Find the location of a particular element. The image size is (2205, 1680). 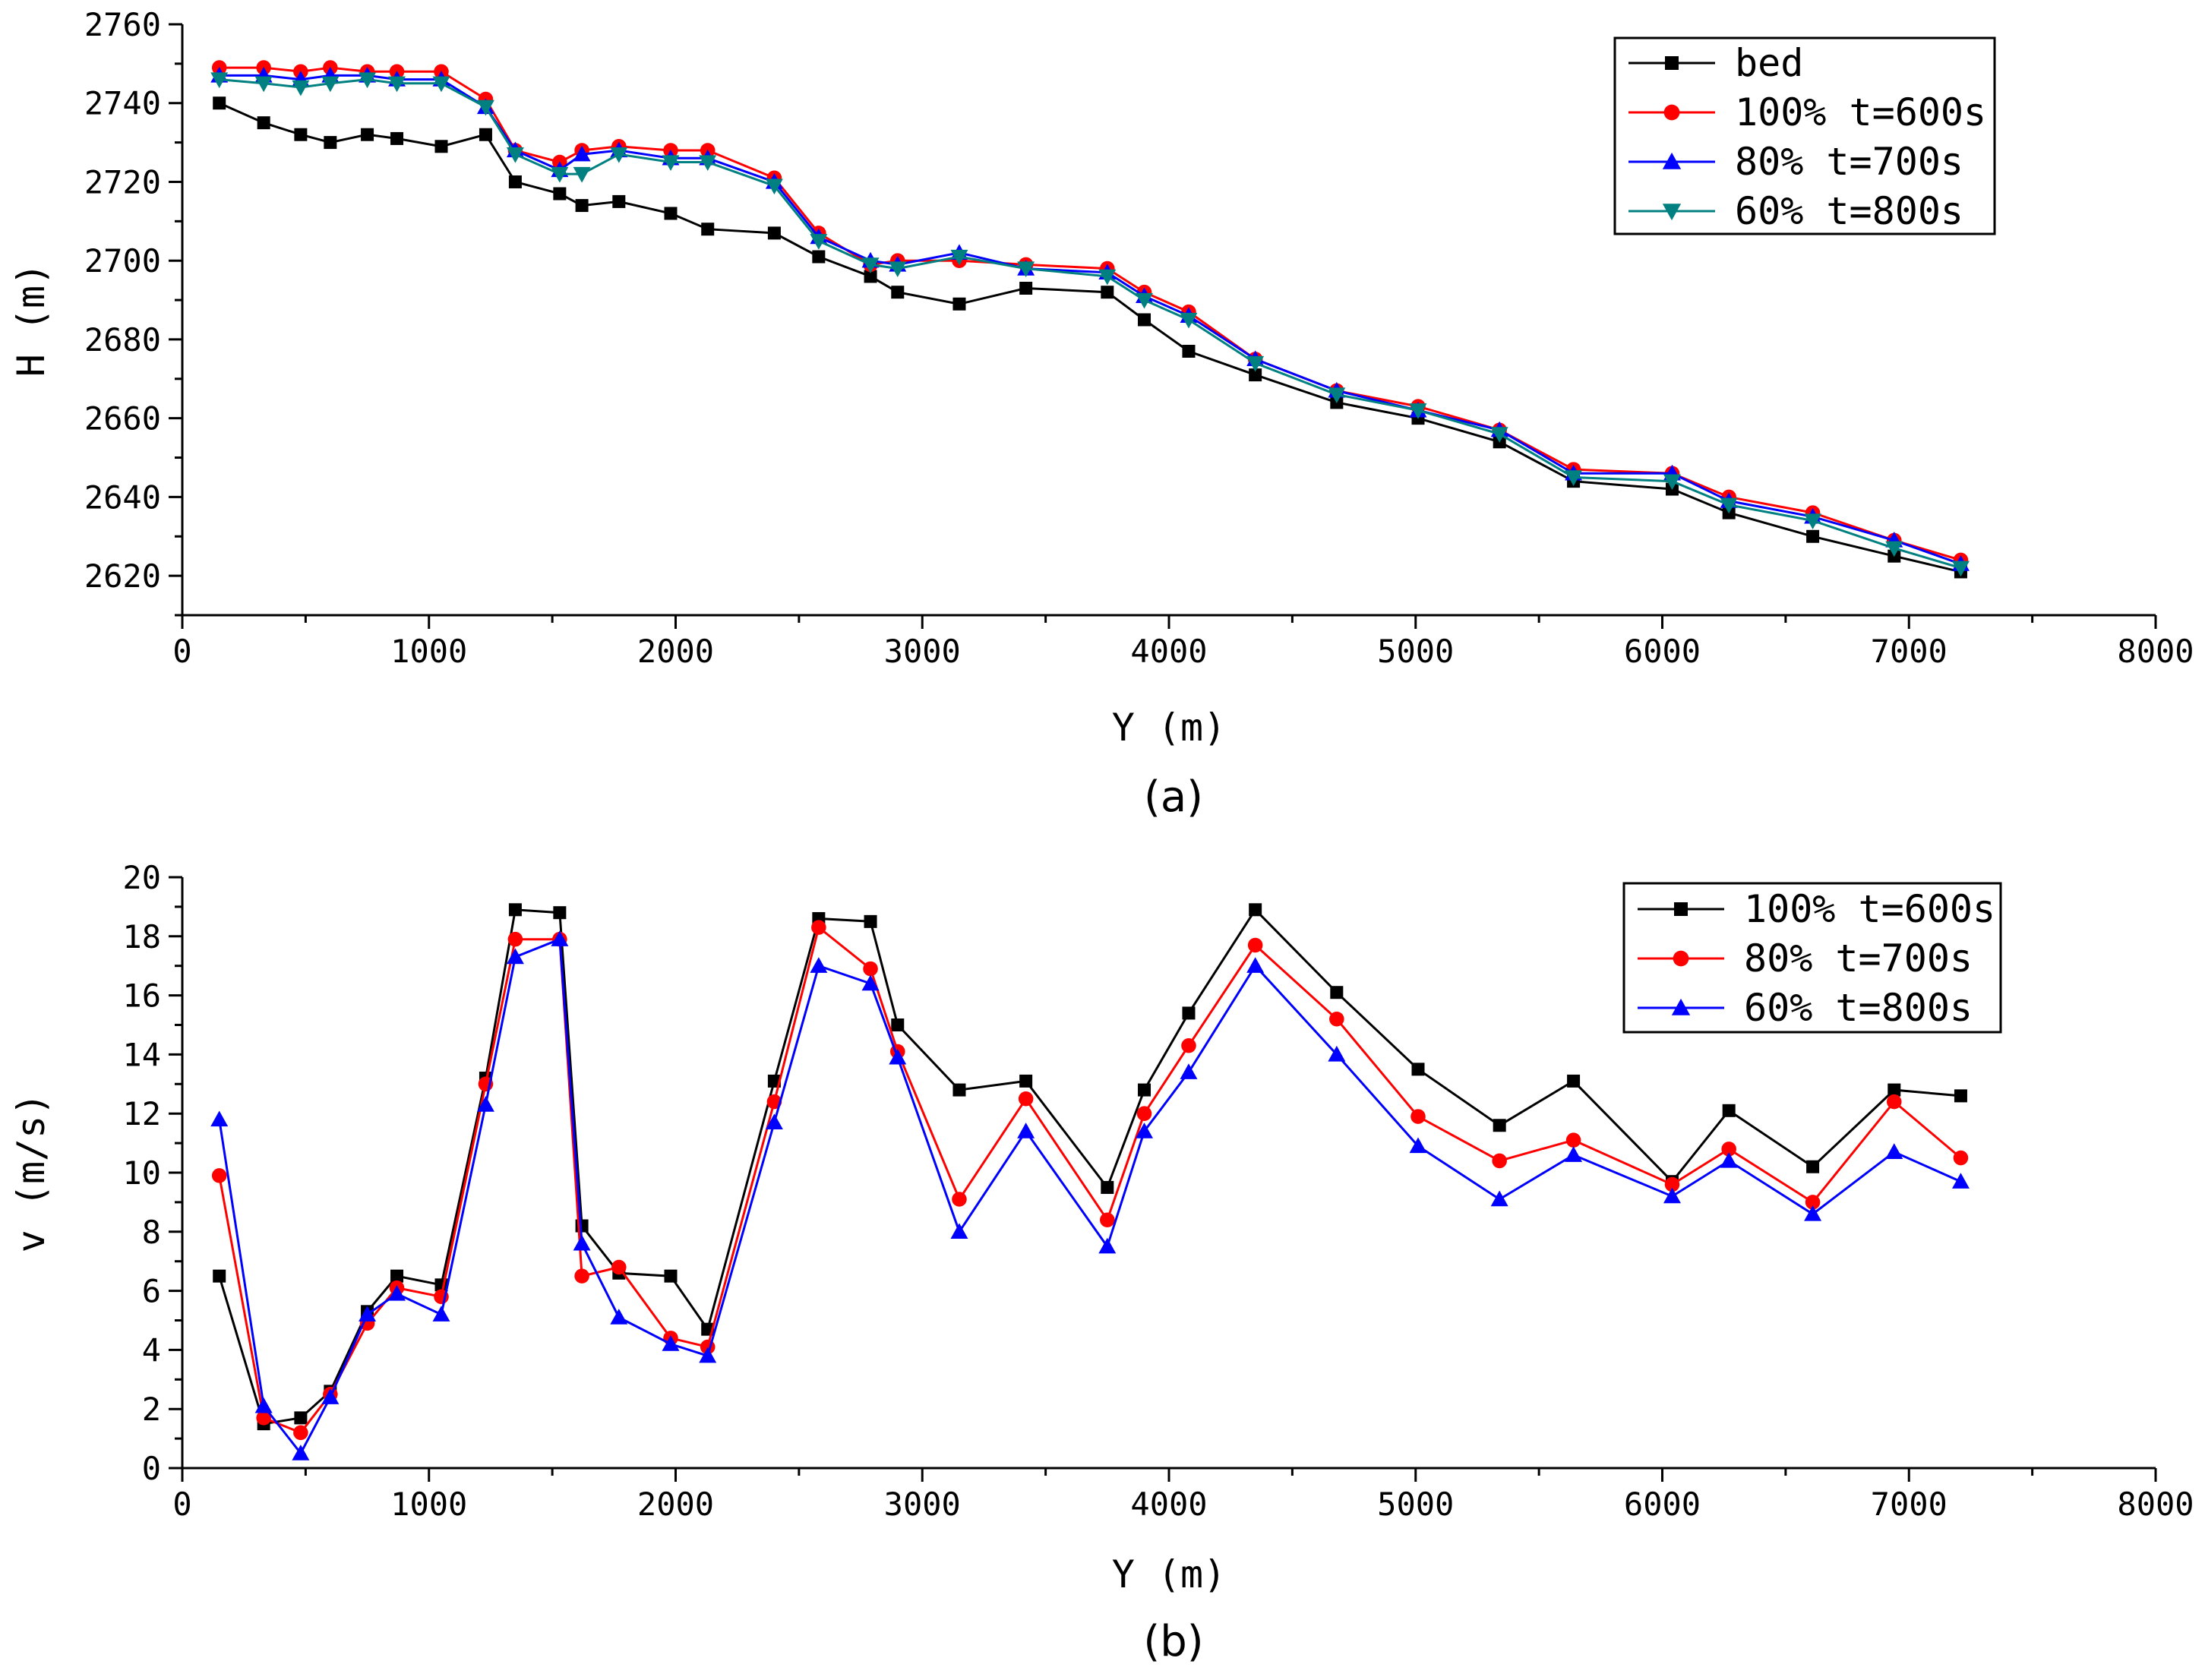

y-tick-label: 10 is located at coordinates (141, 1173).